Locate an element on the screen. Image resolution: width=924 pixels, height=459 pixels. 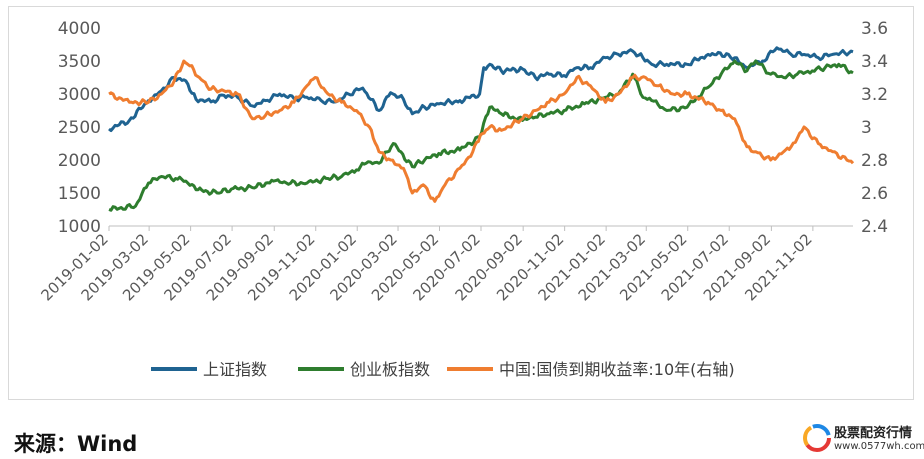
right-tick-label: 2.4 is located at coordinates (874, 227).